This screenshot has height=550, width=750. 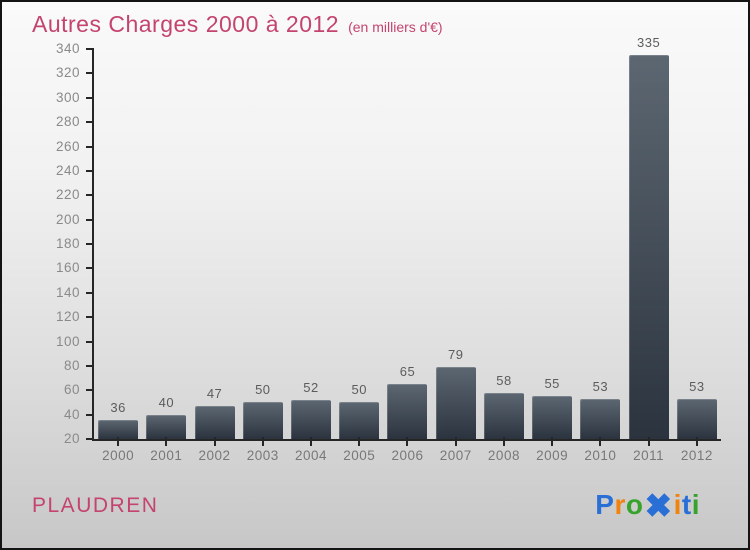 What do you see at coordinates (552, 256) in the screenshot?
I see `bar-column: 55 2009` at bounding box center [552, 256].